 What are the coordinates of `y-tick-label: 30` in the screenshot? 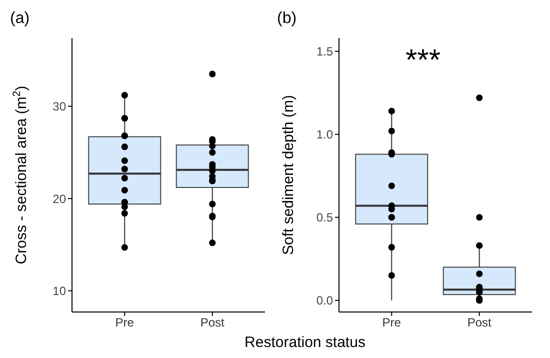 It's located at (59, 107).